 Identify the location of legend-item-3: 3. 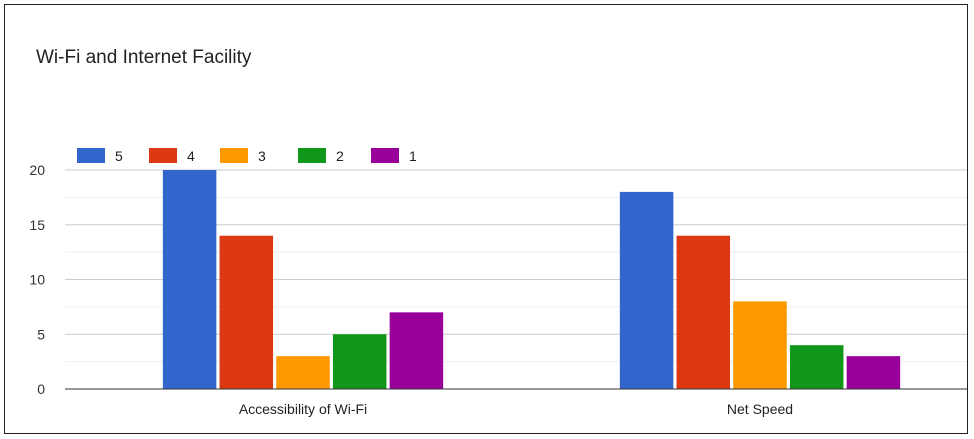
(243, 156).